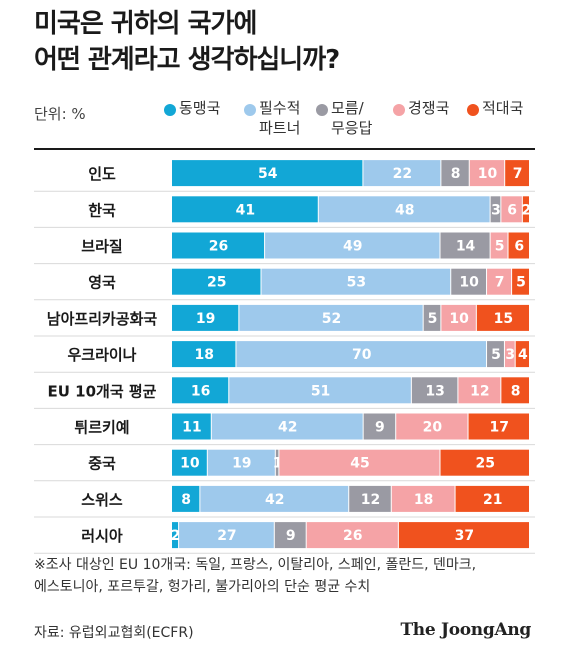 This screenshot has height=650, width=567. What do you see at coordinates (380, 428) in the screenshot?
I see `data-label: 9` at bounding box center [380, 428].